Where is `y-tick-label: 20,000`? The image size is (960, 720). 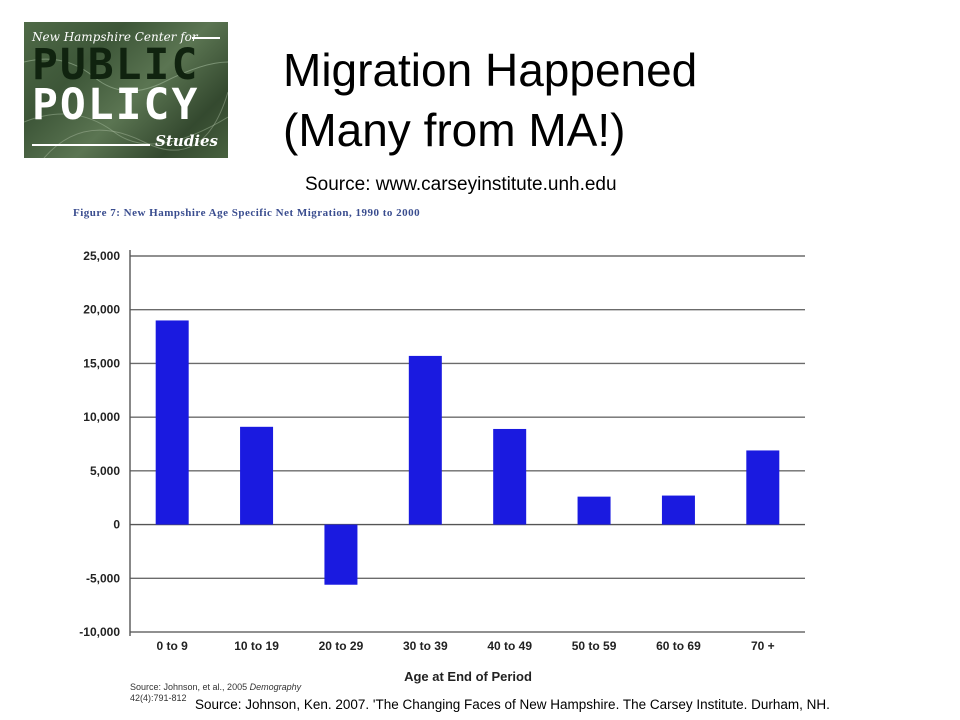 y-tick-label: 20,000 is located at coordinates (101, 310).